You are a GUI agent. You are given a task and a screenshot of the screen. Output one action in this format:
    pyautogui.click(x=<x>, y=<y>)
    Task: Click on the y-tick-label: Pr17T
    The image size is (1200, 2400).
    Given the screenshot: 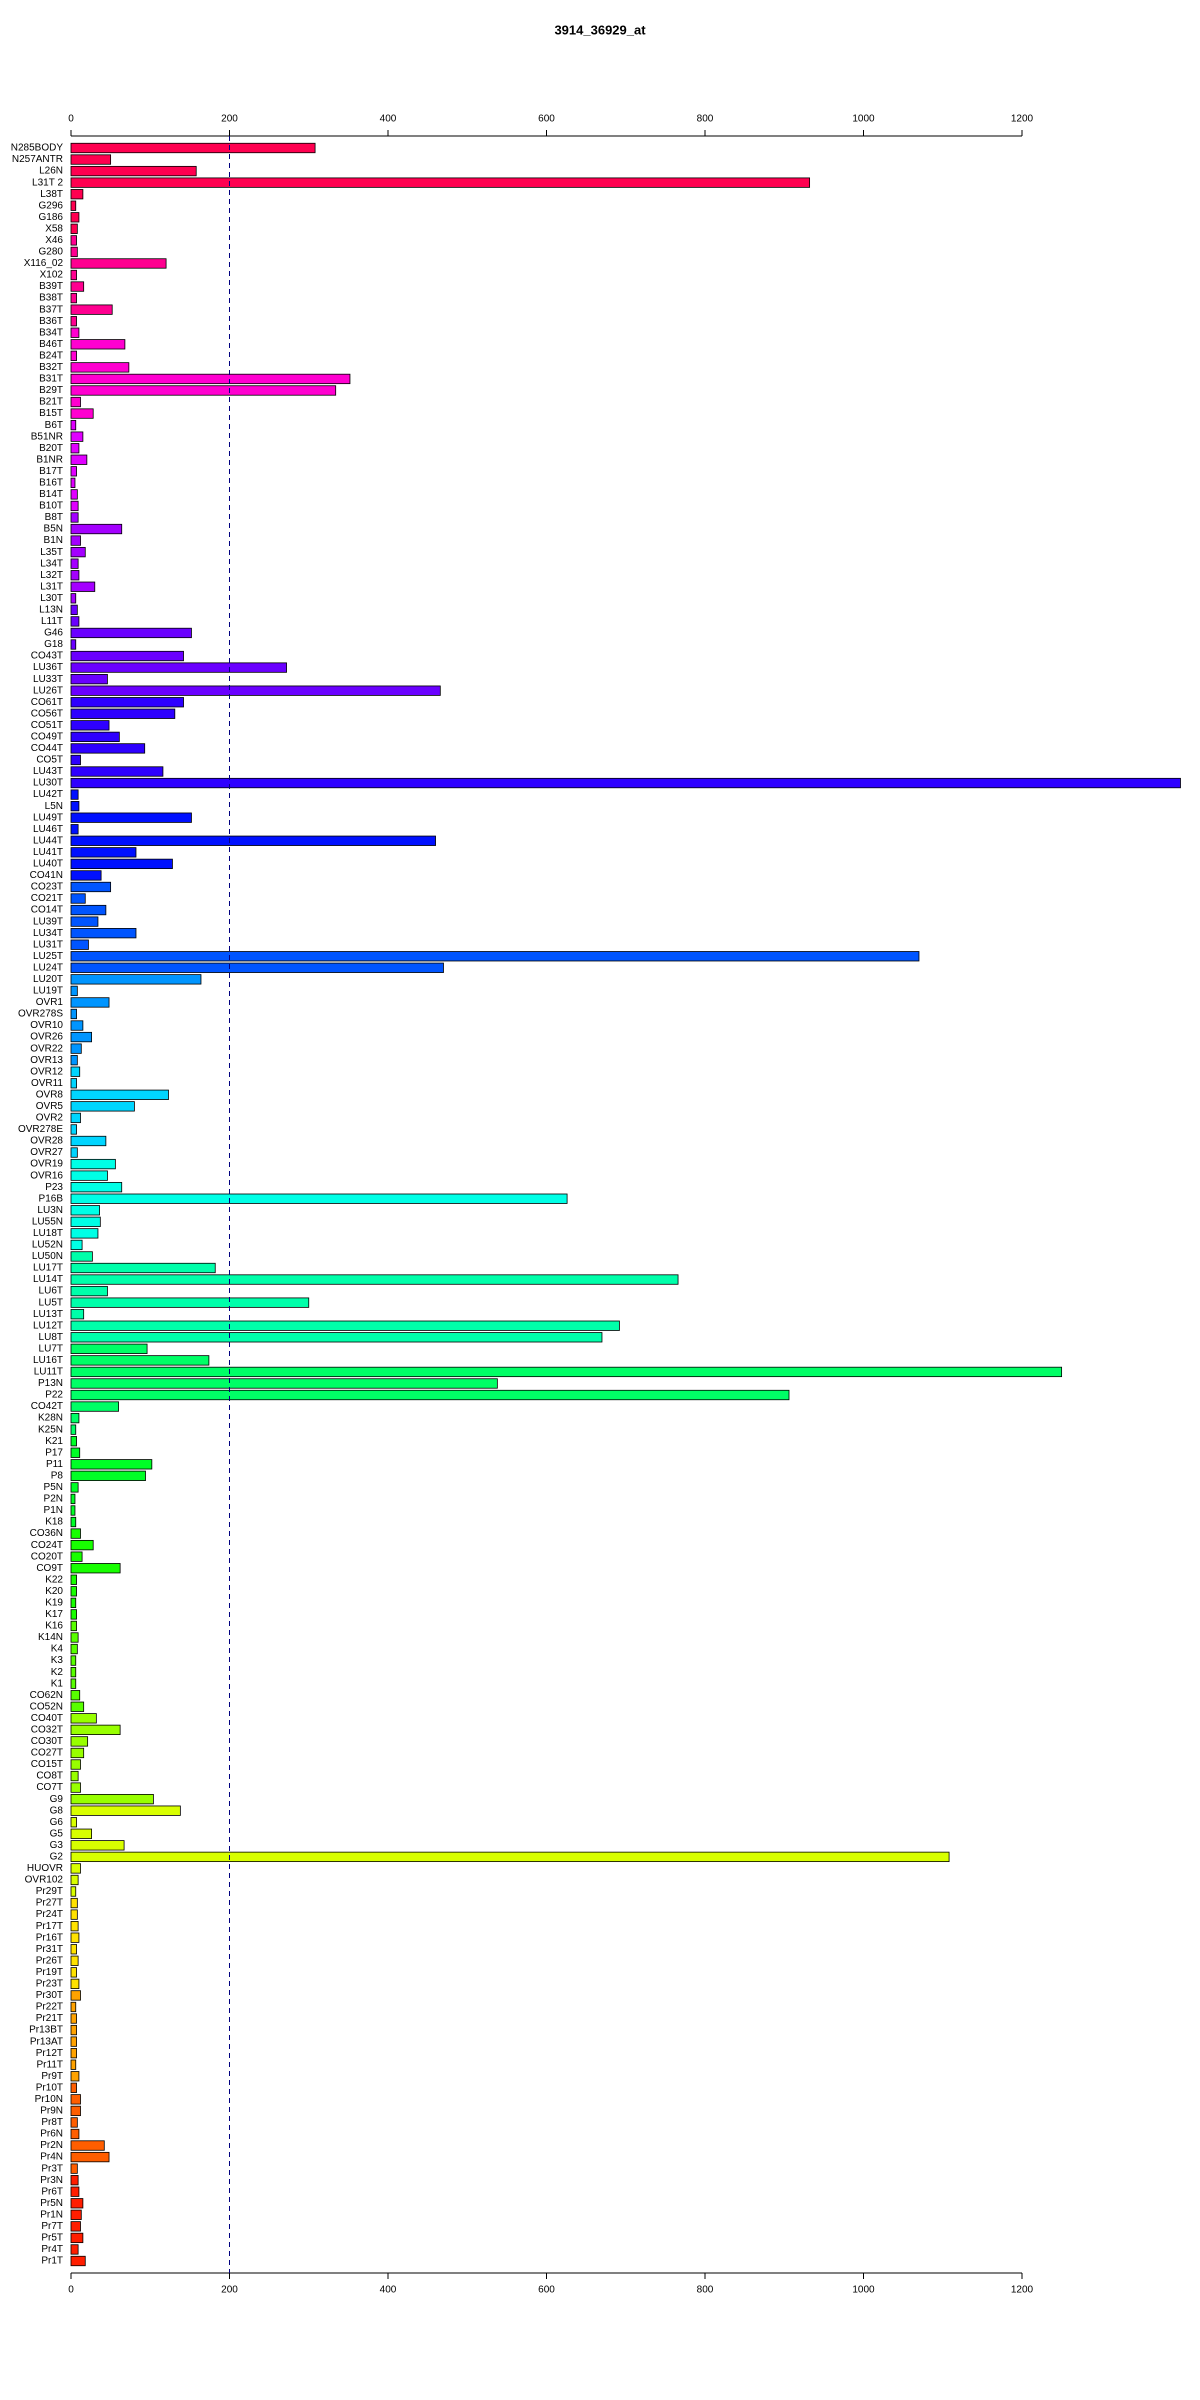 What is the action you would take?
    pyautogui.click(x=49, y=1926)
    